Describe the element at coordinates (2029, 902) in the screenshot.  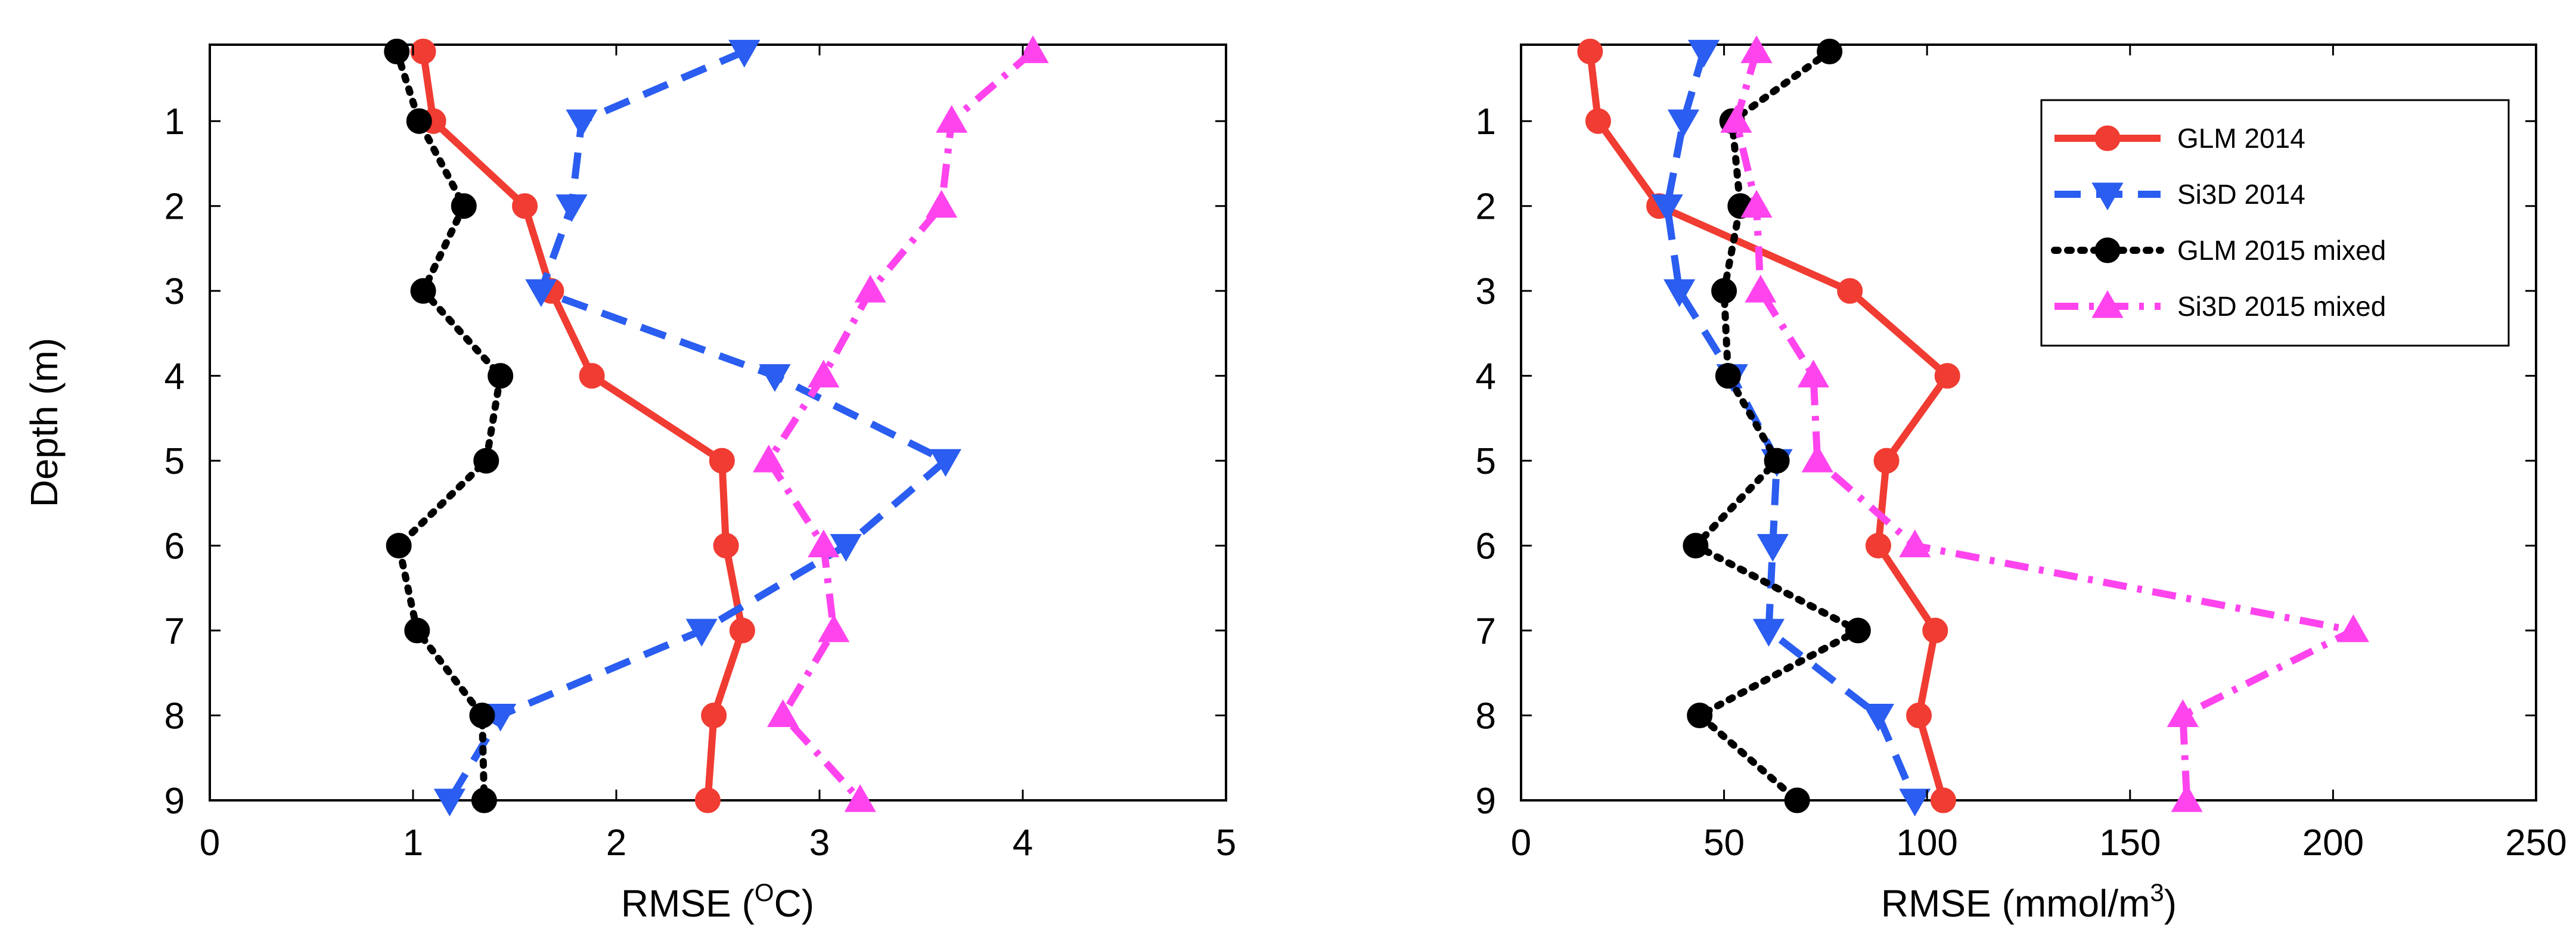
I see `x-axis-label: RMSE (mmol/m3)` at that location.